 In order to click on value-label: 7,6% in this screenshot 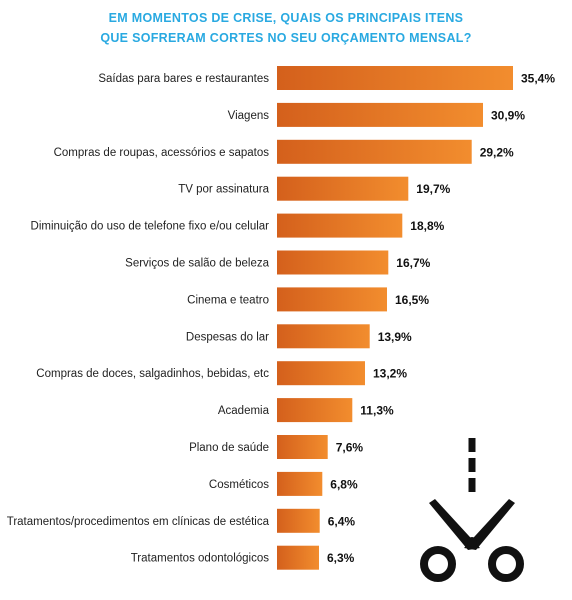, I will do `click(350, 448)`.